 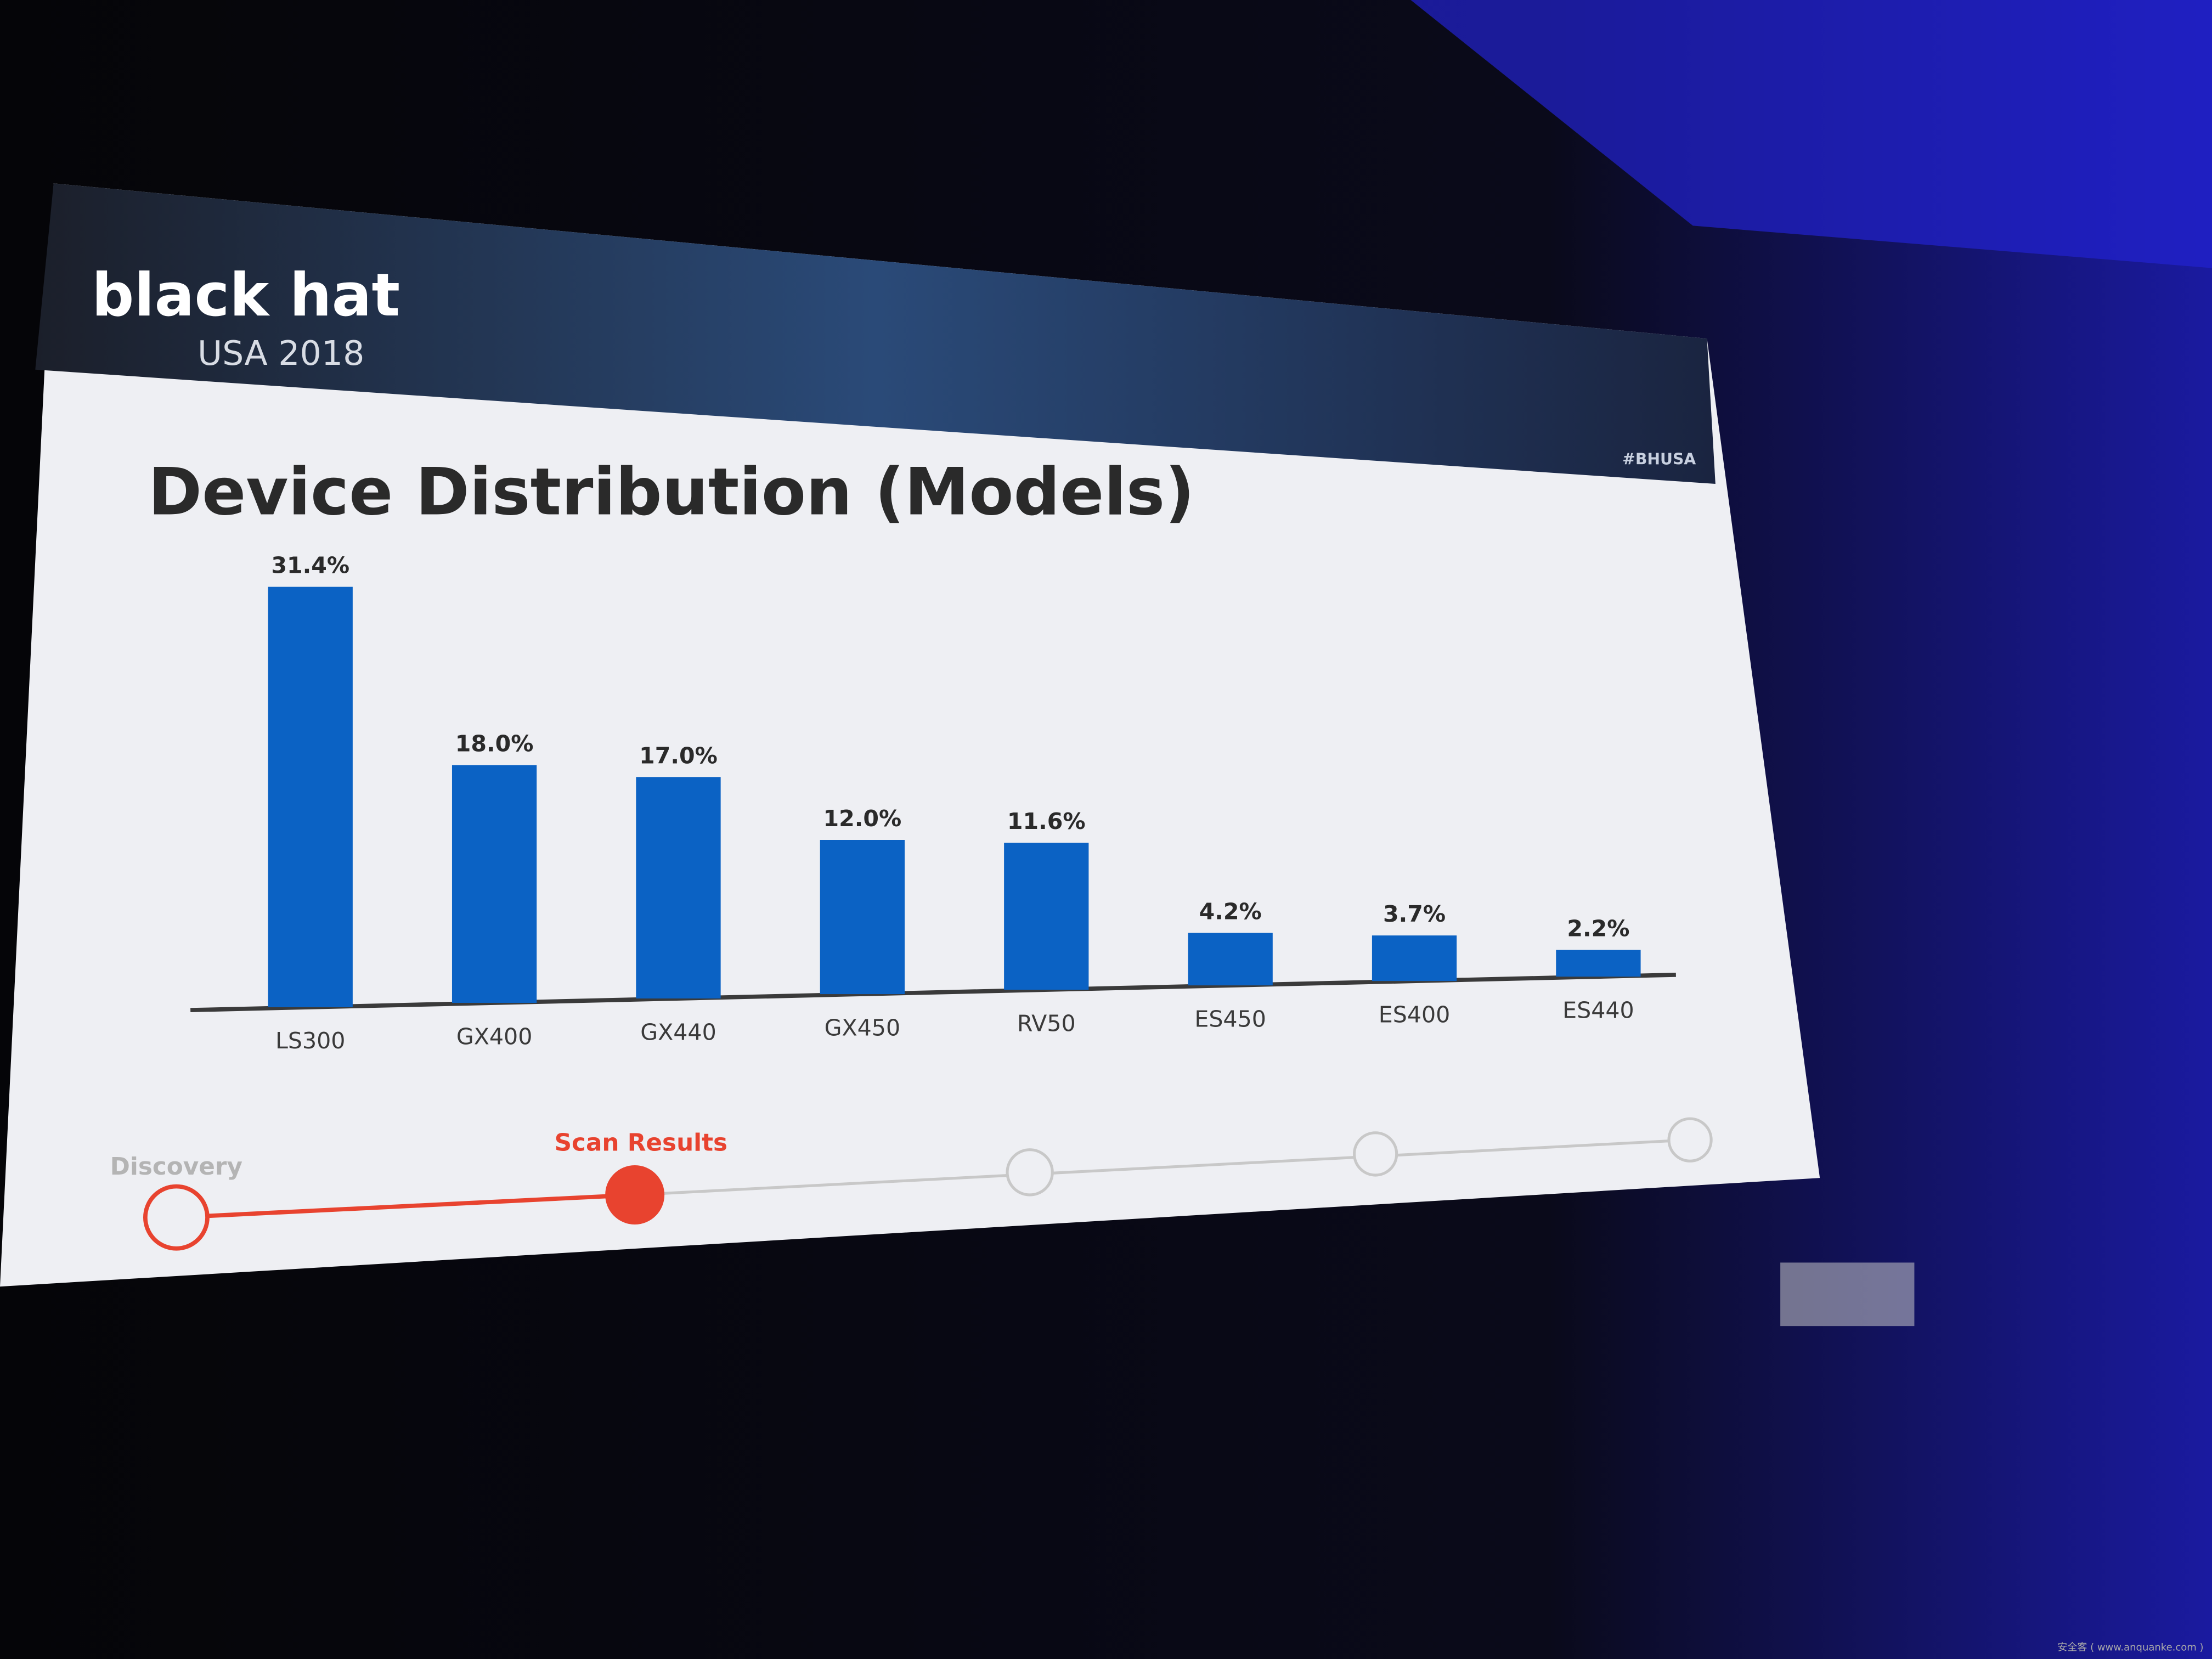 I want to click on progress-node-current, so click(x=635, y=1194).